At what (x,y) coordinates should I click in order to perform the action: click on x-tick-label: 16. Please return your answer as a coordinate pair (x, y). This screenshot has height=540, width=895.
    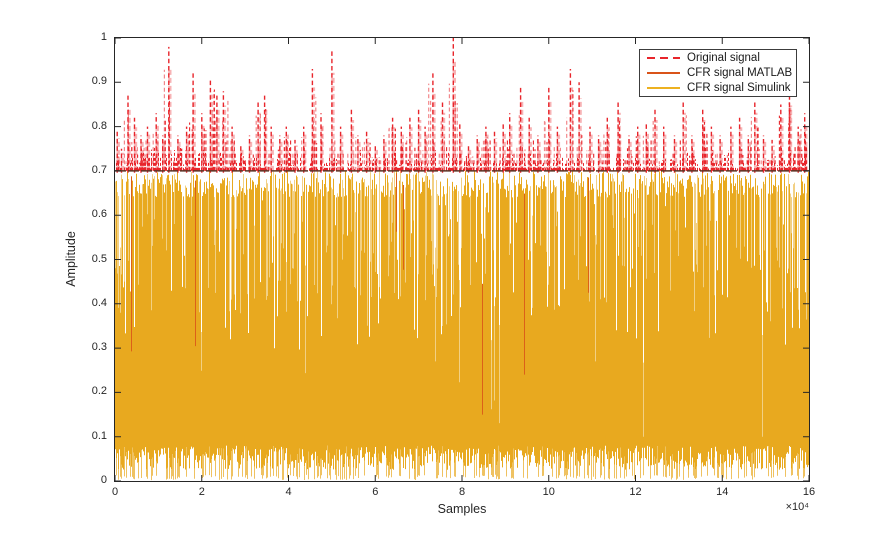
    Looking at the image, I should click on (809, 492).